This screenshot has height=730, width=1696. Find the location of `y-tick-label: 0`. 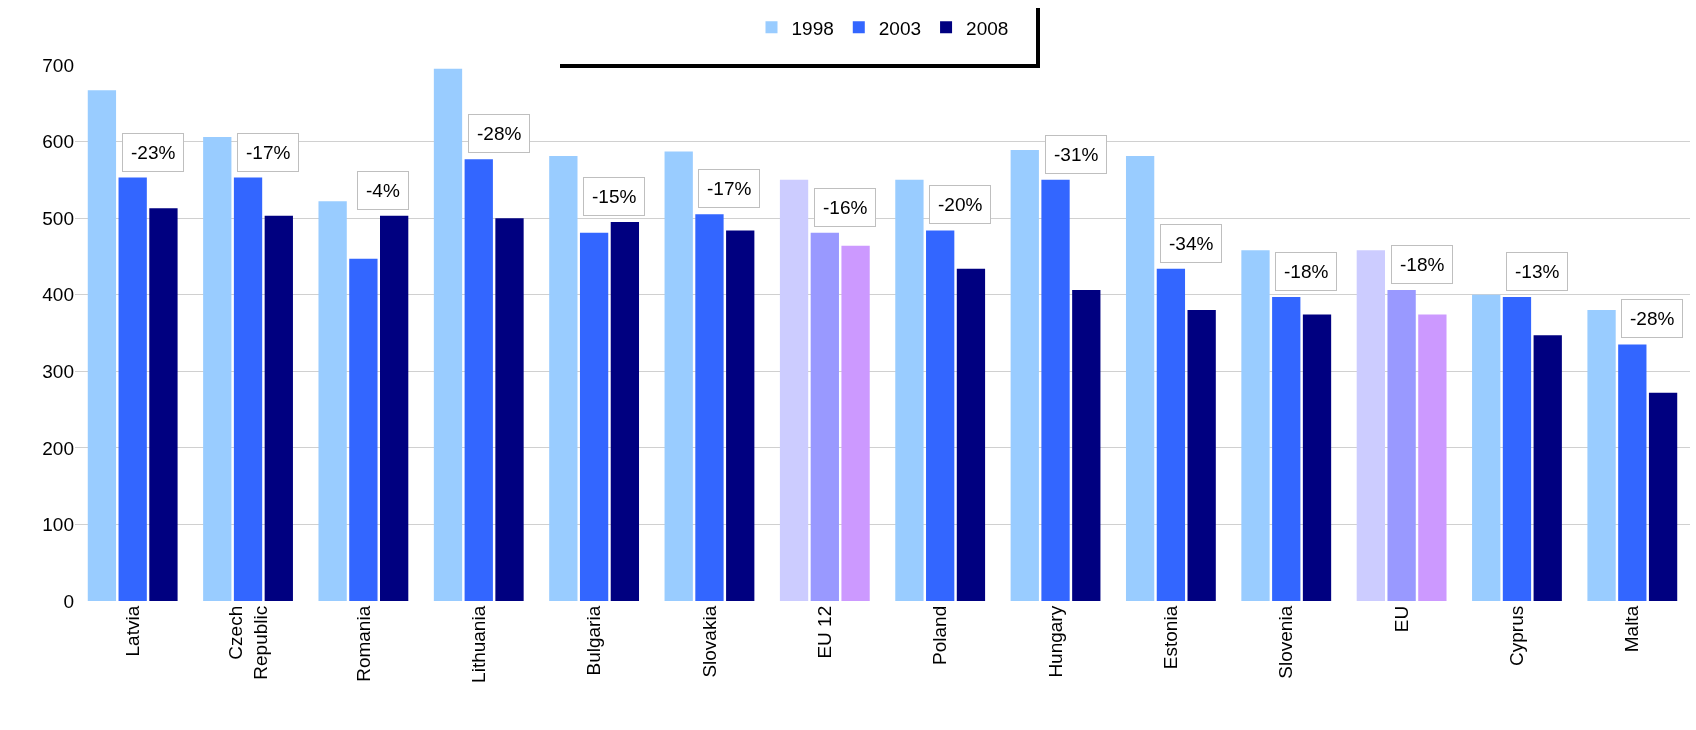

y-tick-label: 0 is located at coordinates (68, 601).